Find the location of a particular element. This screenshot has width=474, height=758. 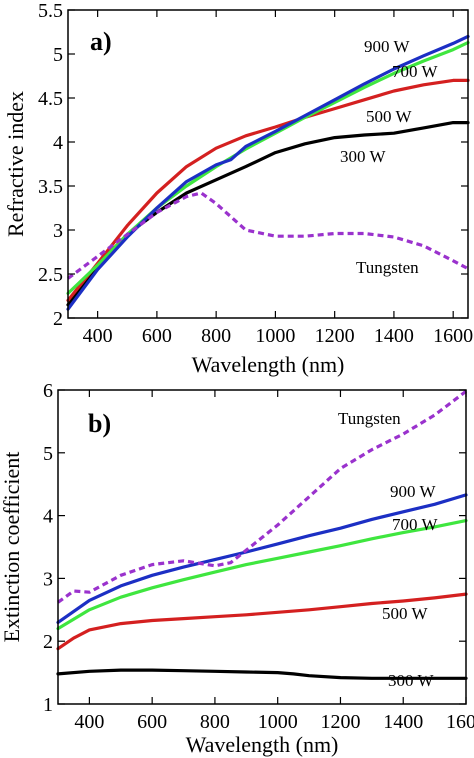

series-line-a-tungsten is located at coordinates (268, 235).